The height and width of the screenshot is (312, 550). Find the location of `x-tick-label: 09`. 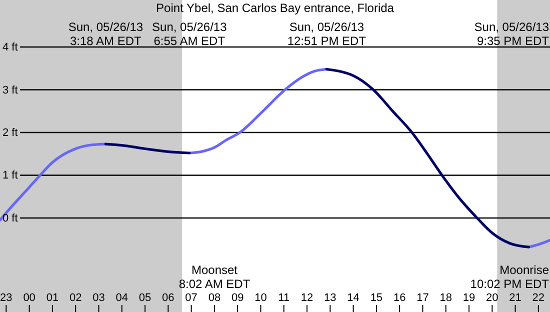

x-tick-label: 09 is located at coordinates (237, 298).